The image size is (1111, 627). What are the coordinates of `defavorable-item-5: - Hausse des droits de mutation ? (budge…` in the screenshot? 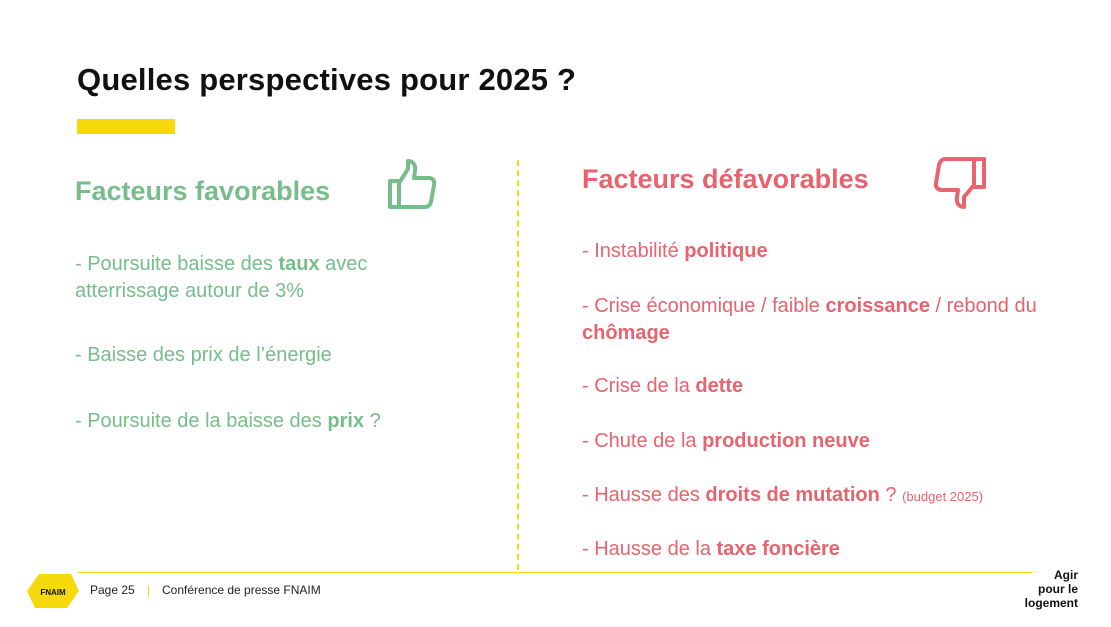 It's located at (783, 495).